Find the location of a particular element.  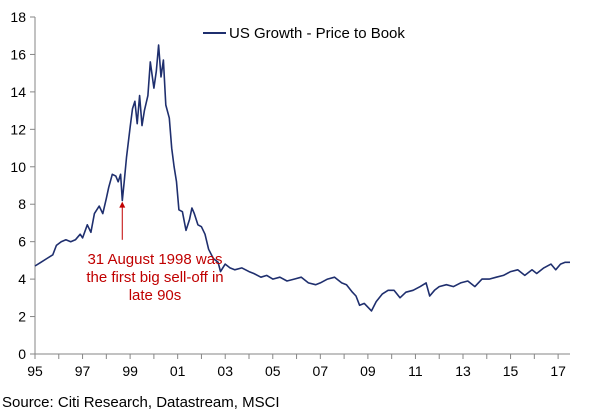

x-tick-label: 13 is located at coordinates (463, 371).